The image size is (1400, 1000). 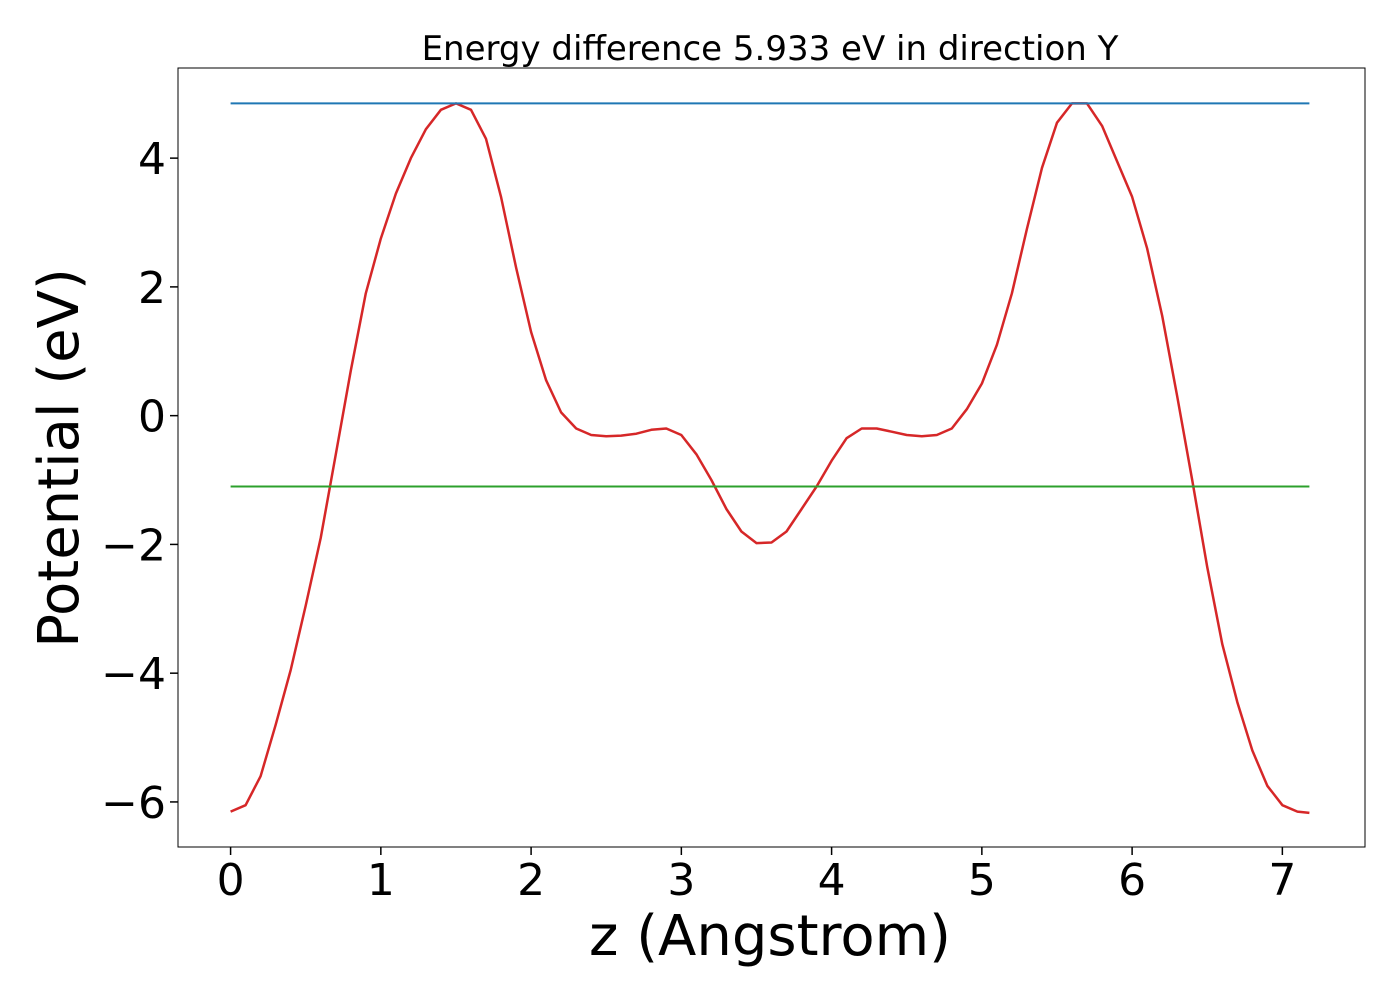 What do you see at coordinates (133, 803) in the screenshot?
I see `y-tick-label: −6` at bounding box center [133, 803].